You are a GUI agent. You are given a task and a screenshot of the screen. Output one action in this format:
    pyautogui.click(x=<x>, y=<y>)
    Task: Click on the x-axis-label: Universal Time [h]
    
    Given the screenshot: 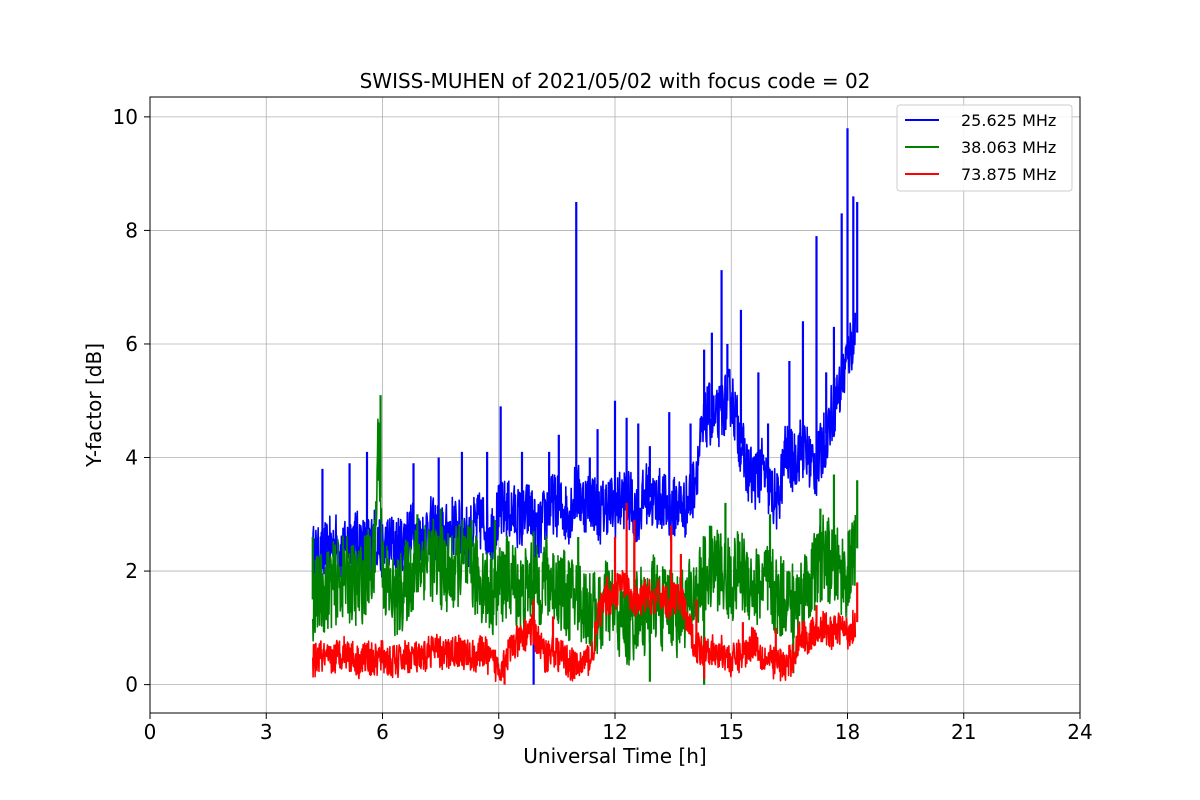 What is the action you would take?
    pyautogui.click(x=614, y=756)
    